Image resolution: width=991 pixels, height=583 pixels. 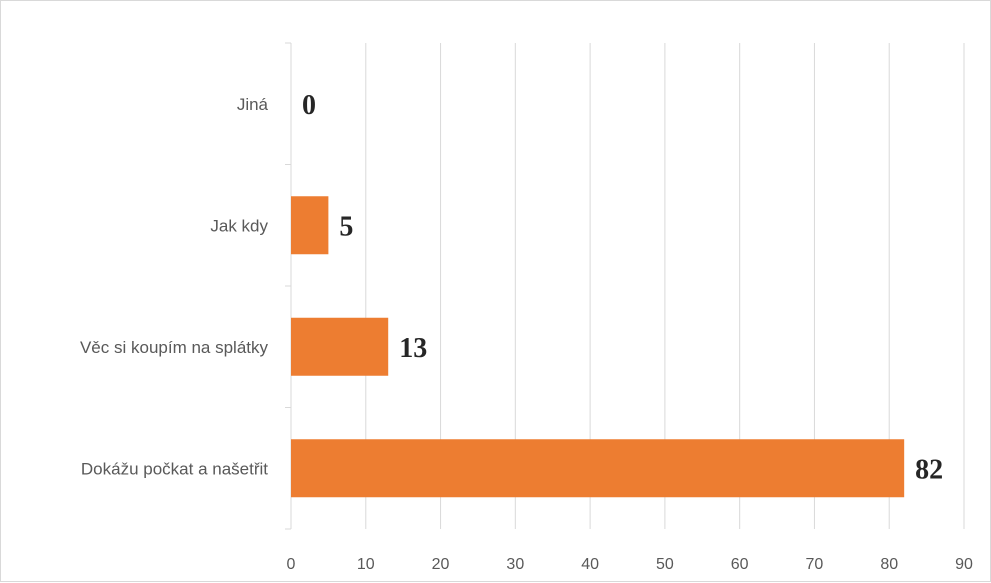 I want to click on x-tick-label-90: 90, so click(x=964, y=564).